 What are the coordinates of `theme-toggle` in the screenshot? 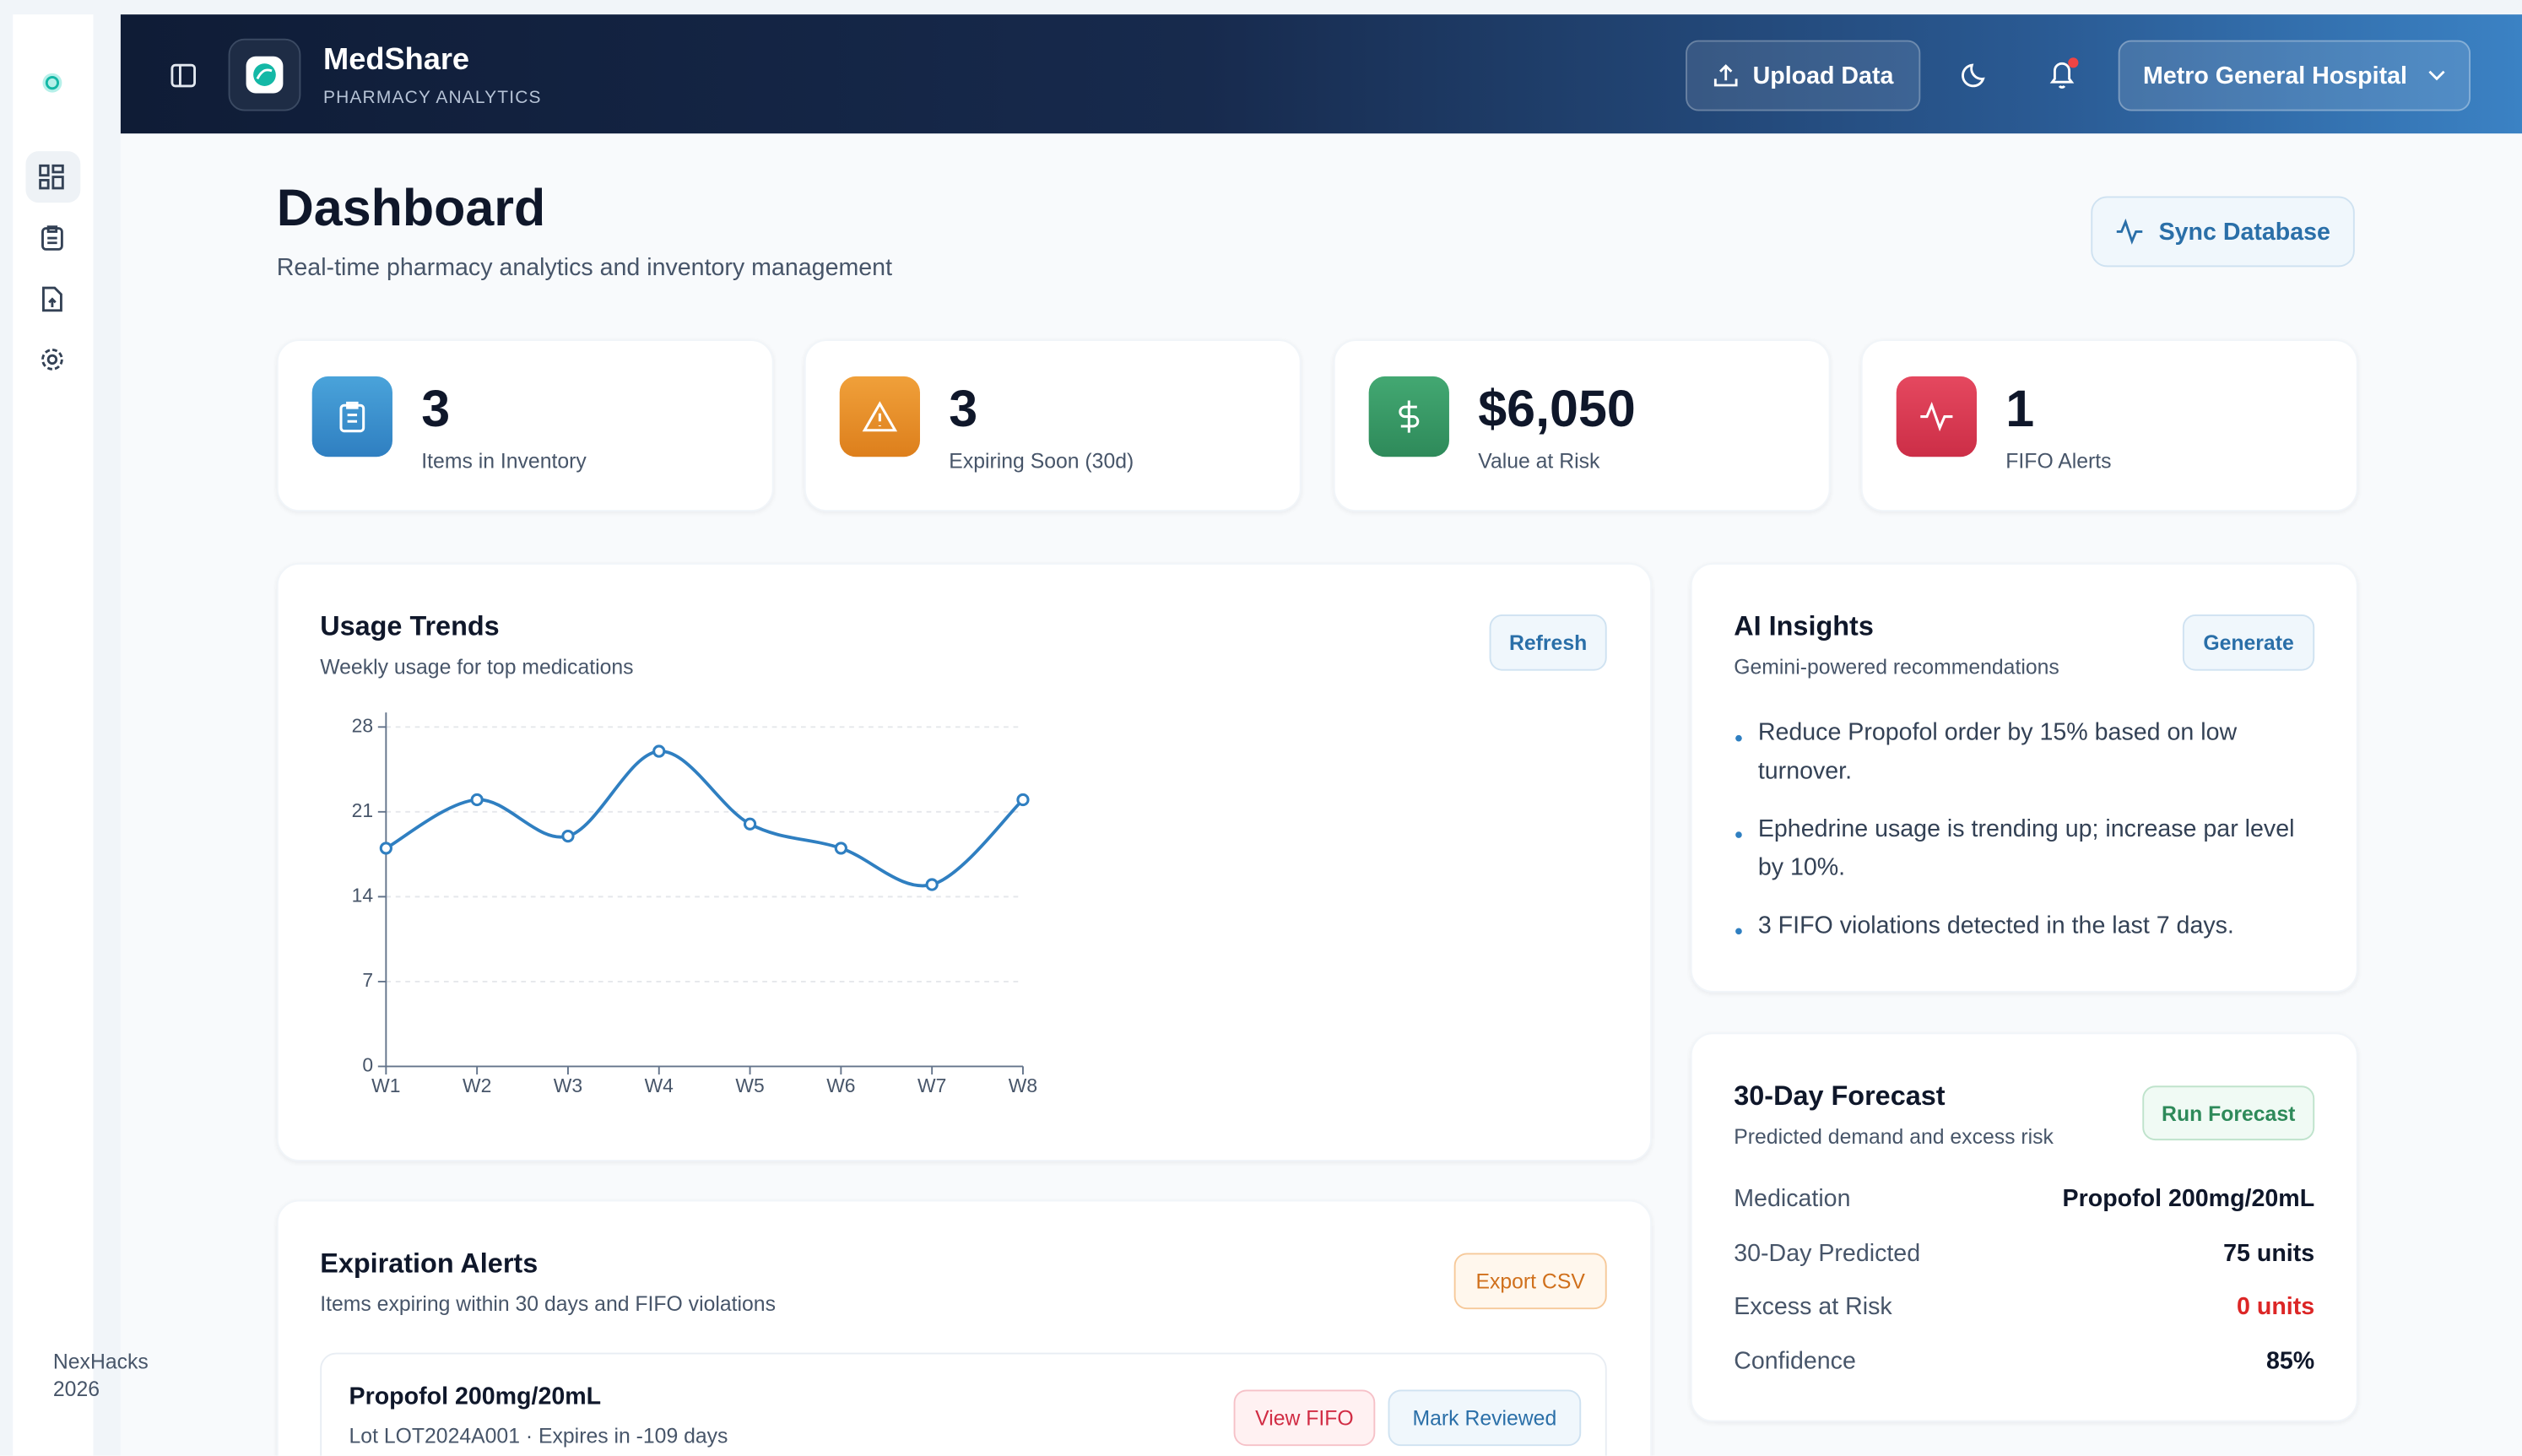 It's located at (1975, 75).